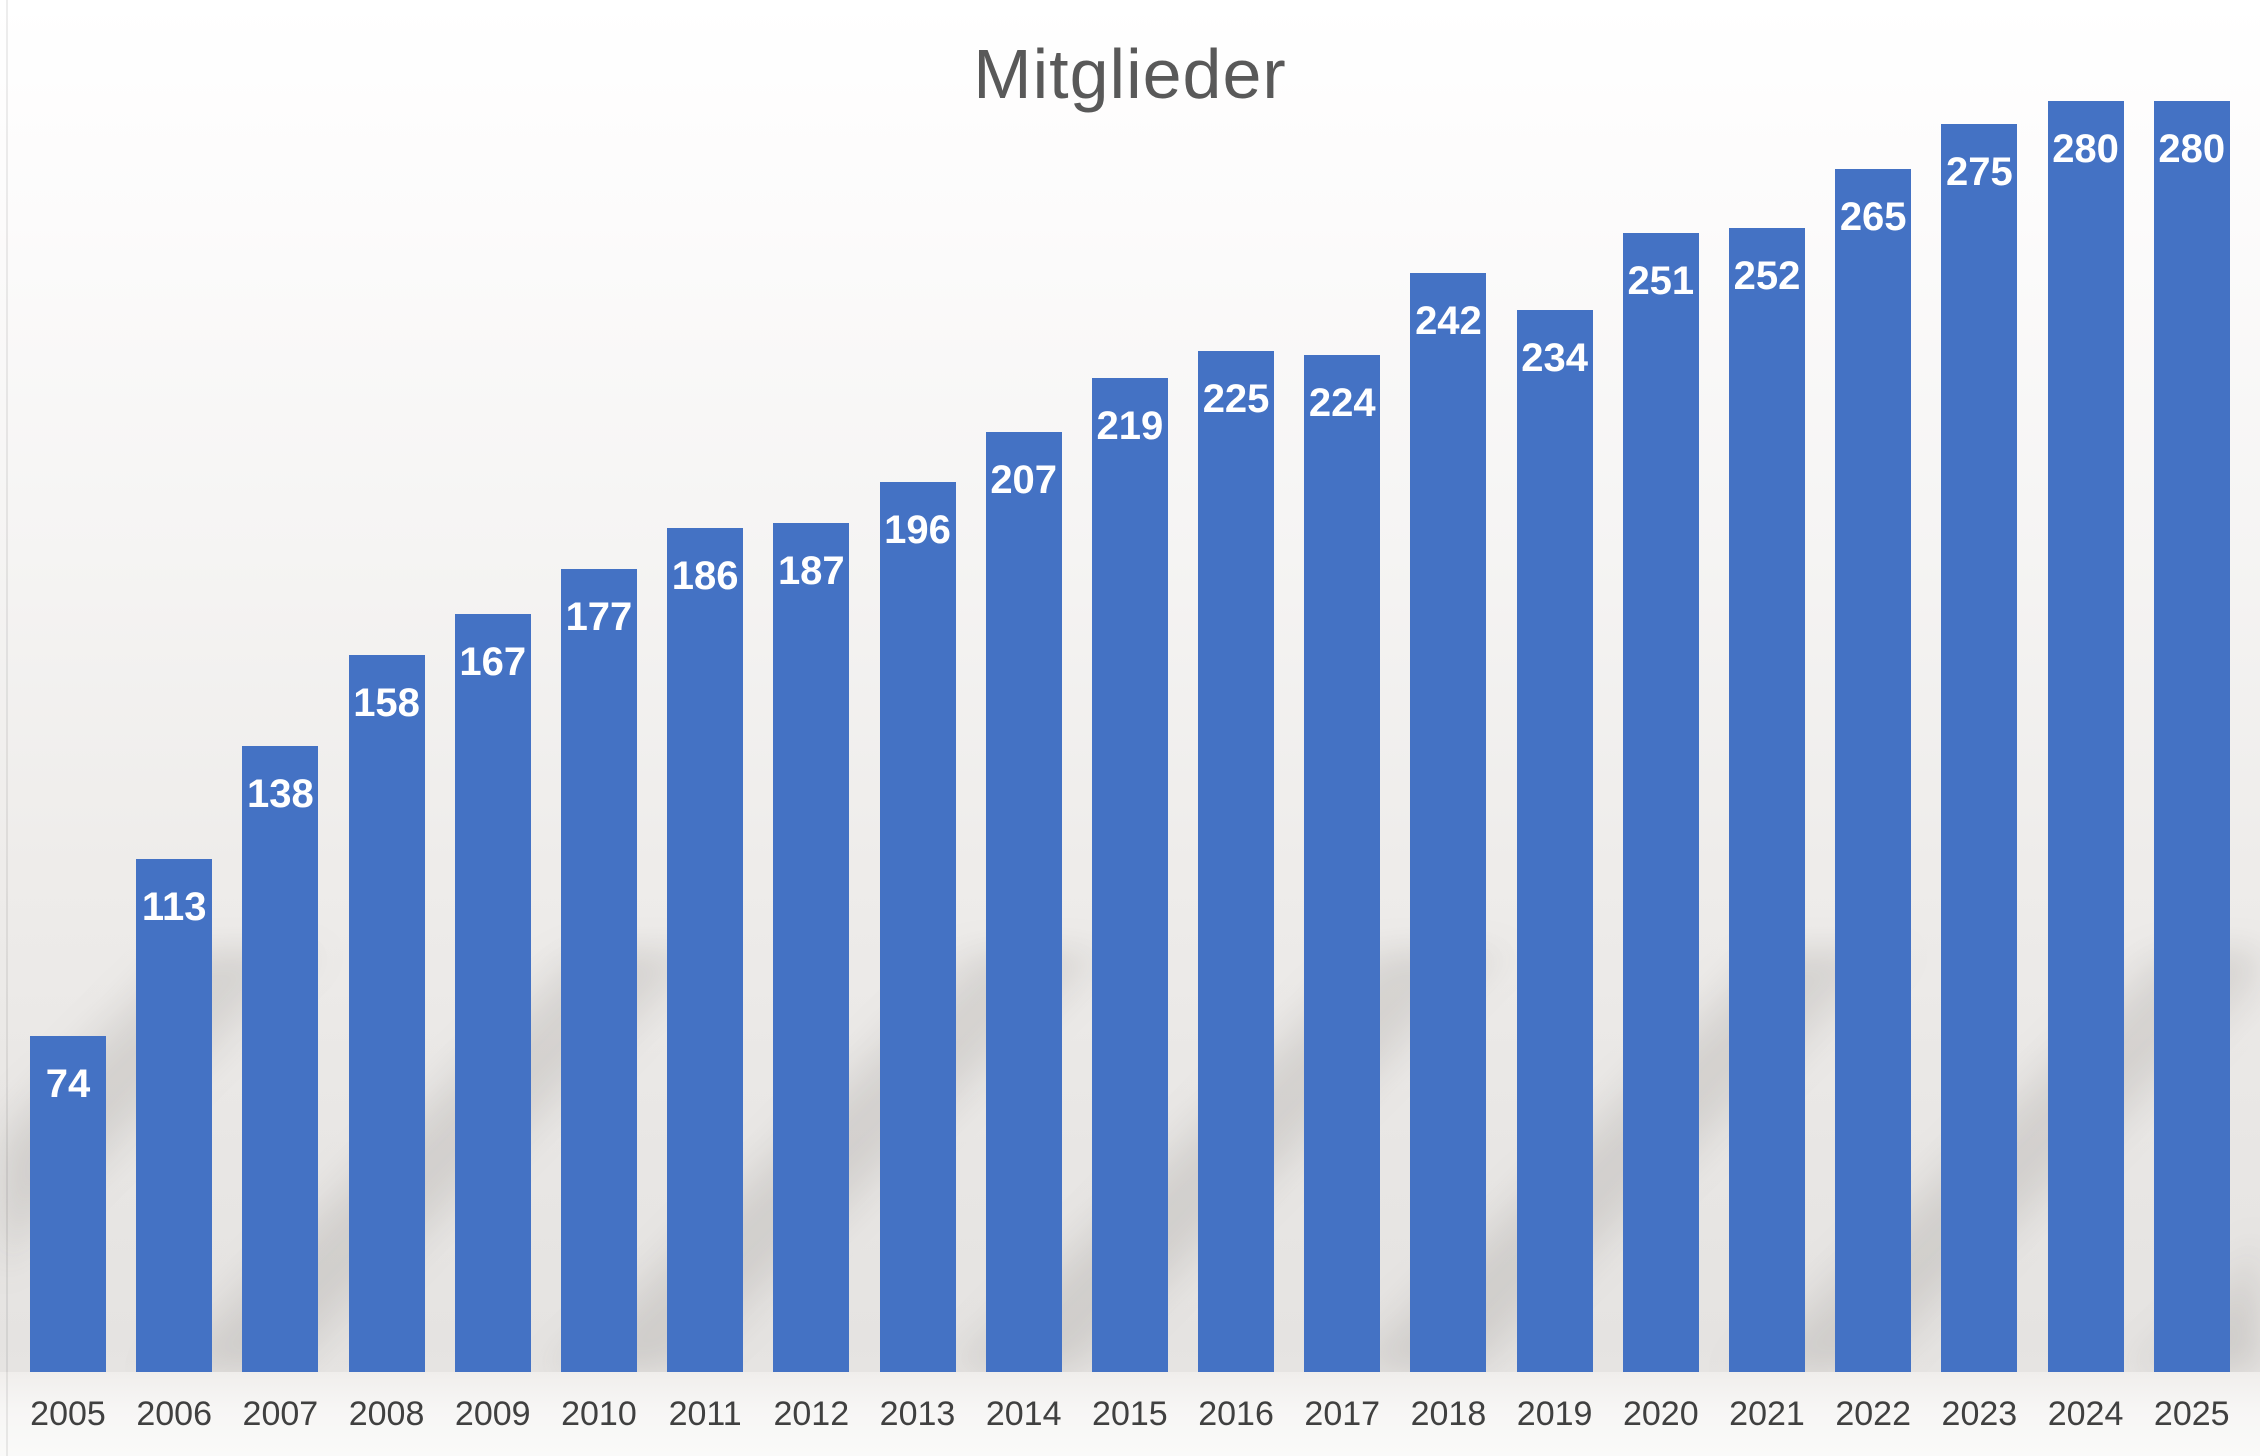  Describe the element at coordinates (2085, 1414) in the screenshot. I see `x-axis-label: 2024` at that location.